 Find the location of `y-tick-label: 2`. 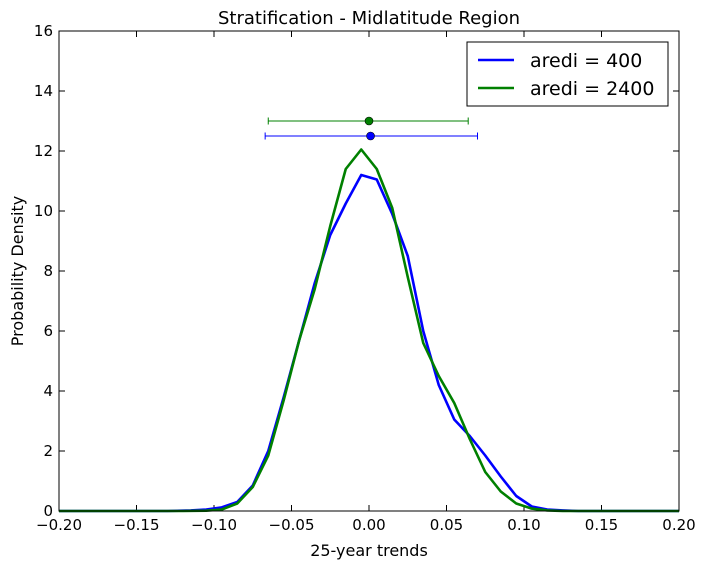

y-tick-label: 2 is located at coordinates (48, 451).